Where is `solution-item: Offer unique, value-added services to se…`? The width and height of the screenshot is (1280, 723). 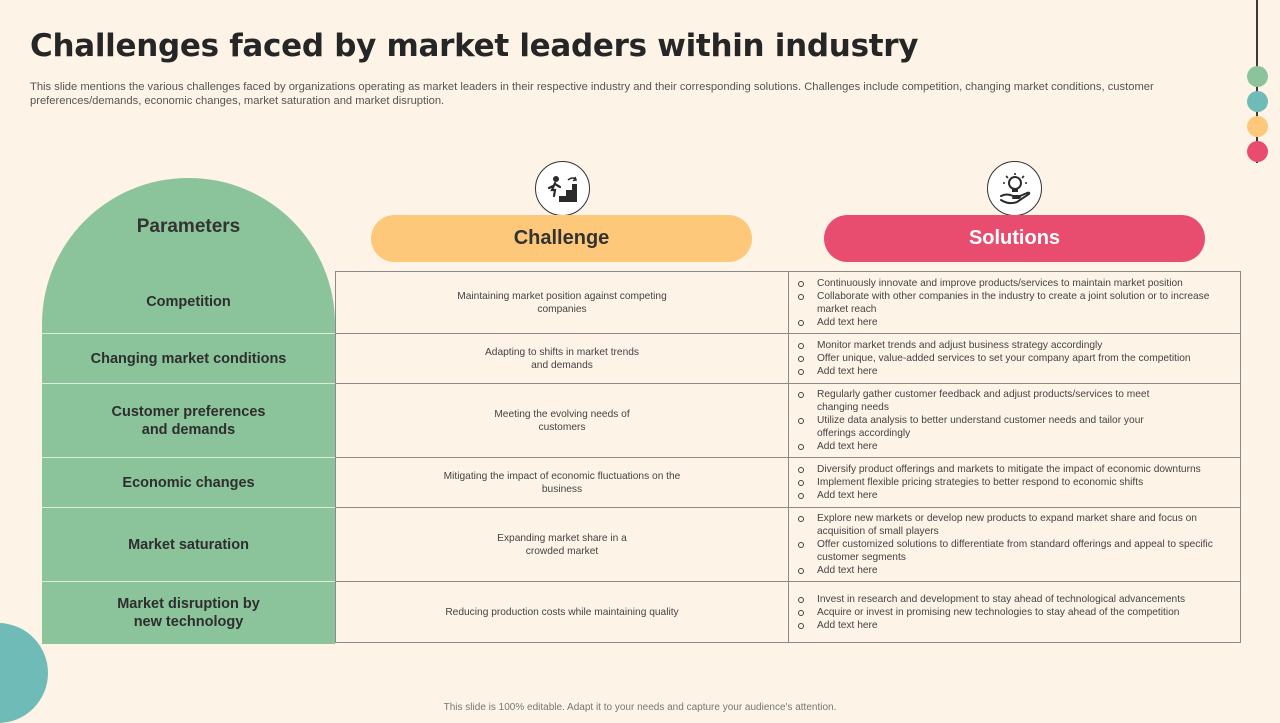
solution-item: Offer unique, value-added services to se… is located at coordinates (994, 358).